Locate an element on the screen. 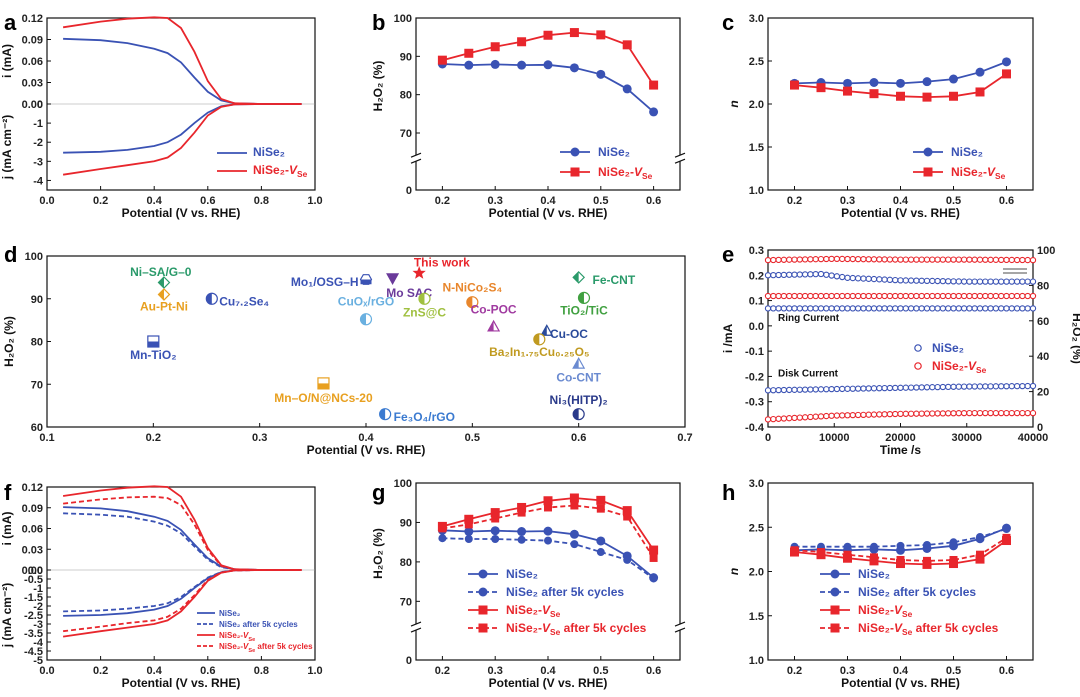 This screenshot has width=1080, height=697. series-line is located at coordinates (548, 88).